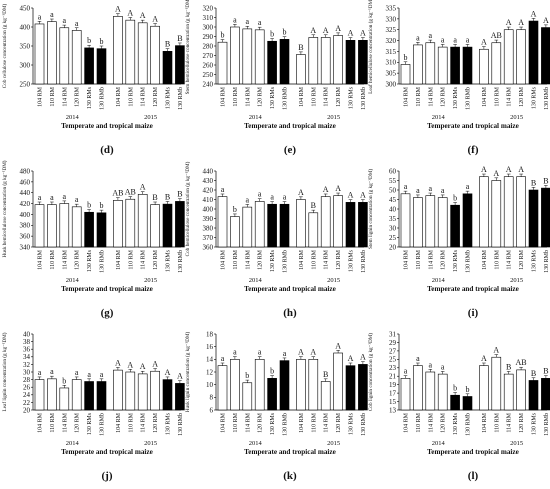  I want to click on y-tick-label: 25, so click(393, 238).